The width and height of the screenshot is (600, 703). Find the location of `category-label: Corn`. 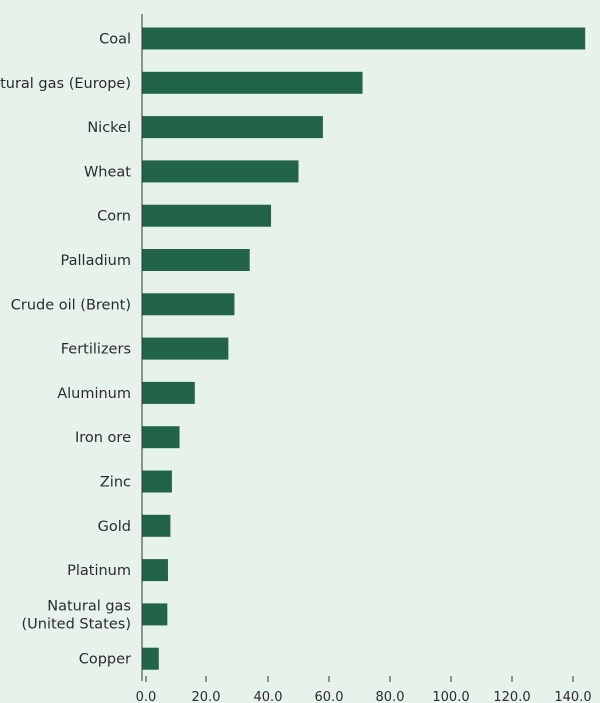

category-label: Corn is located at coordinates (114, 217).